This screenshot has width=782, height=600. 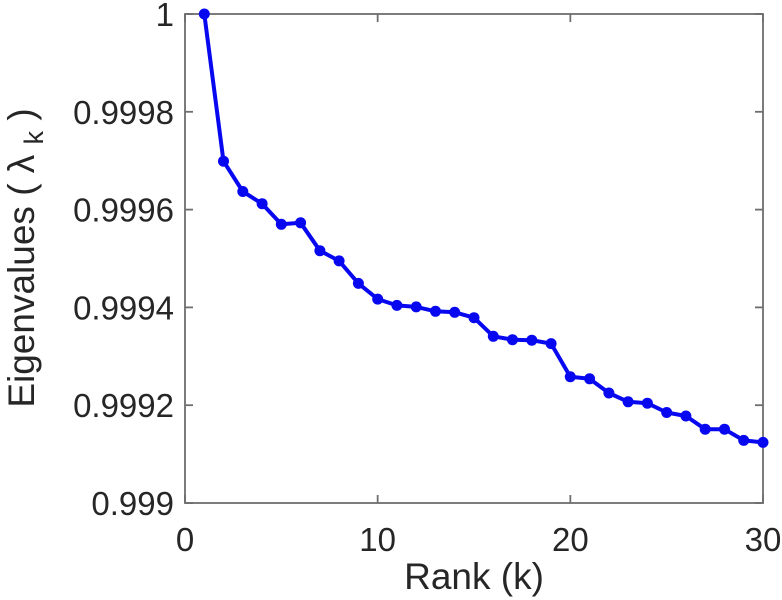 I want to click on y-tick-label: 0.9996, so click(x=123, y=210).